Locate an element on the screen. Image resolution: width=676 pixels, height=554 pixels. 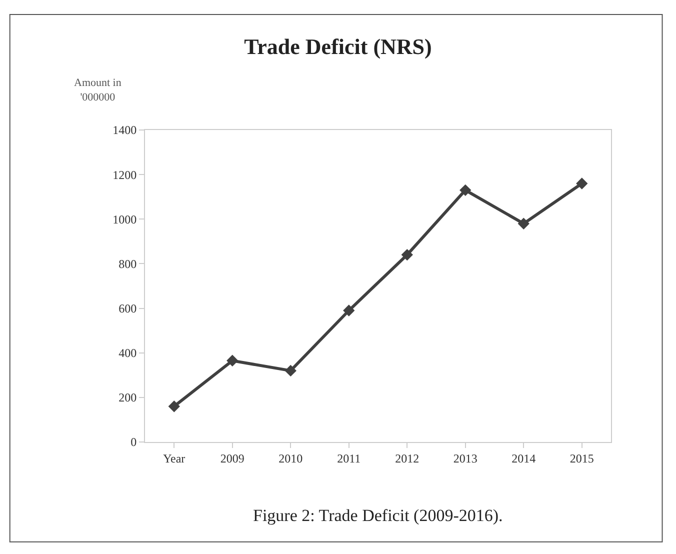
x-tick-label: Year is located at coordinates (174, 458).